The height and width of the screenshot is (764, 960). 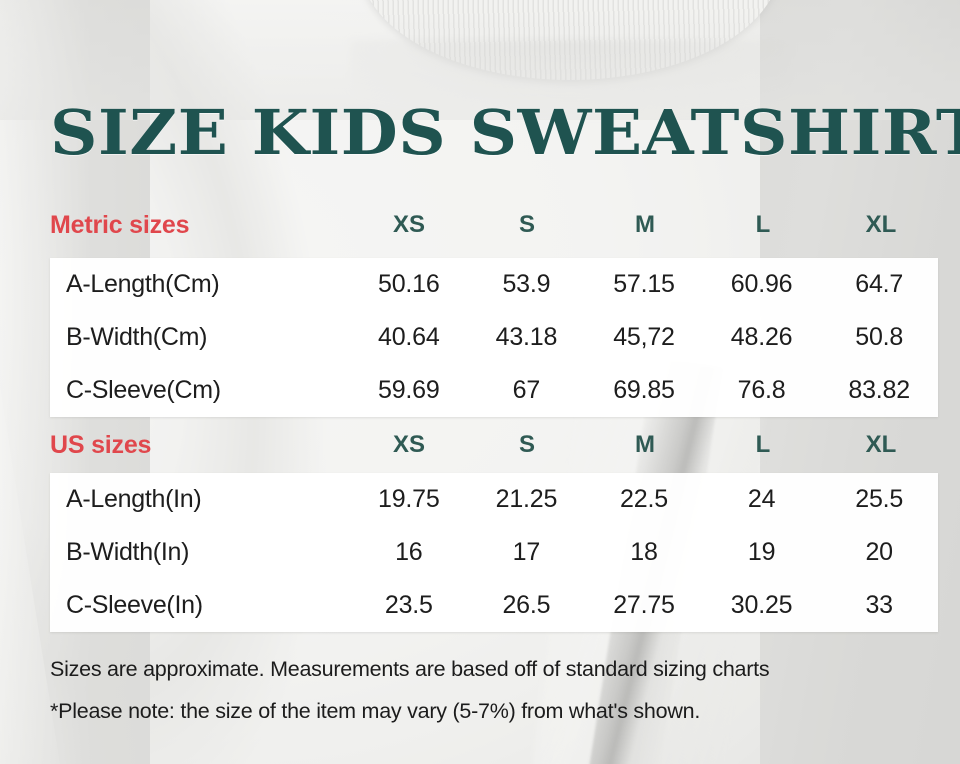 I want to click on cell-s: 53.9, so click(x=526, y=284).